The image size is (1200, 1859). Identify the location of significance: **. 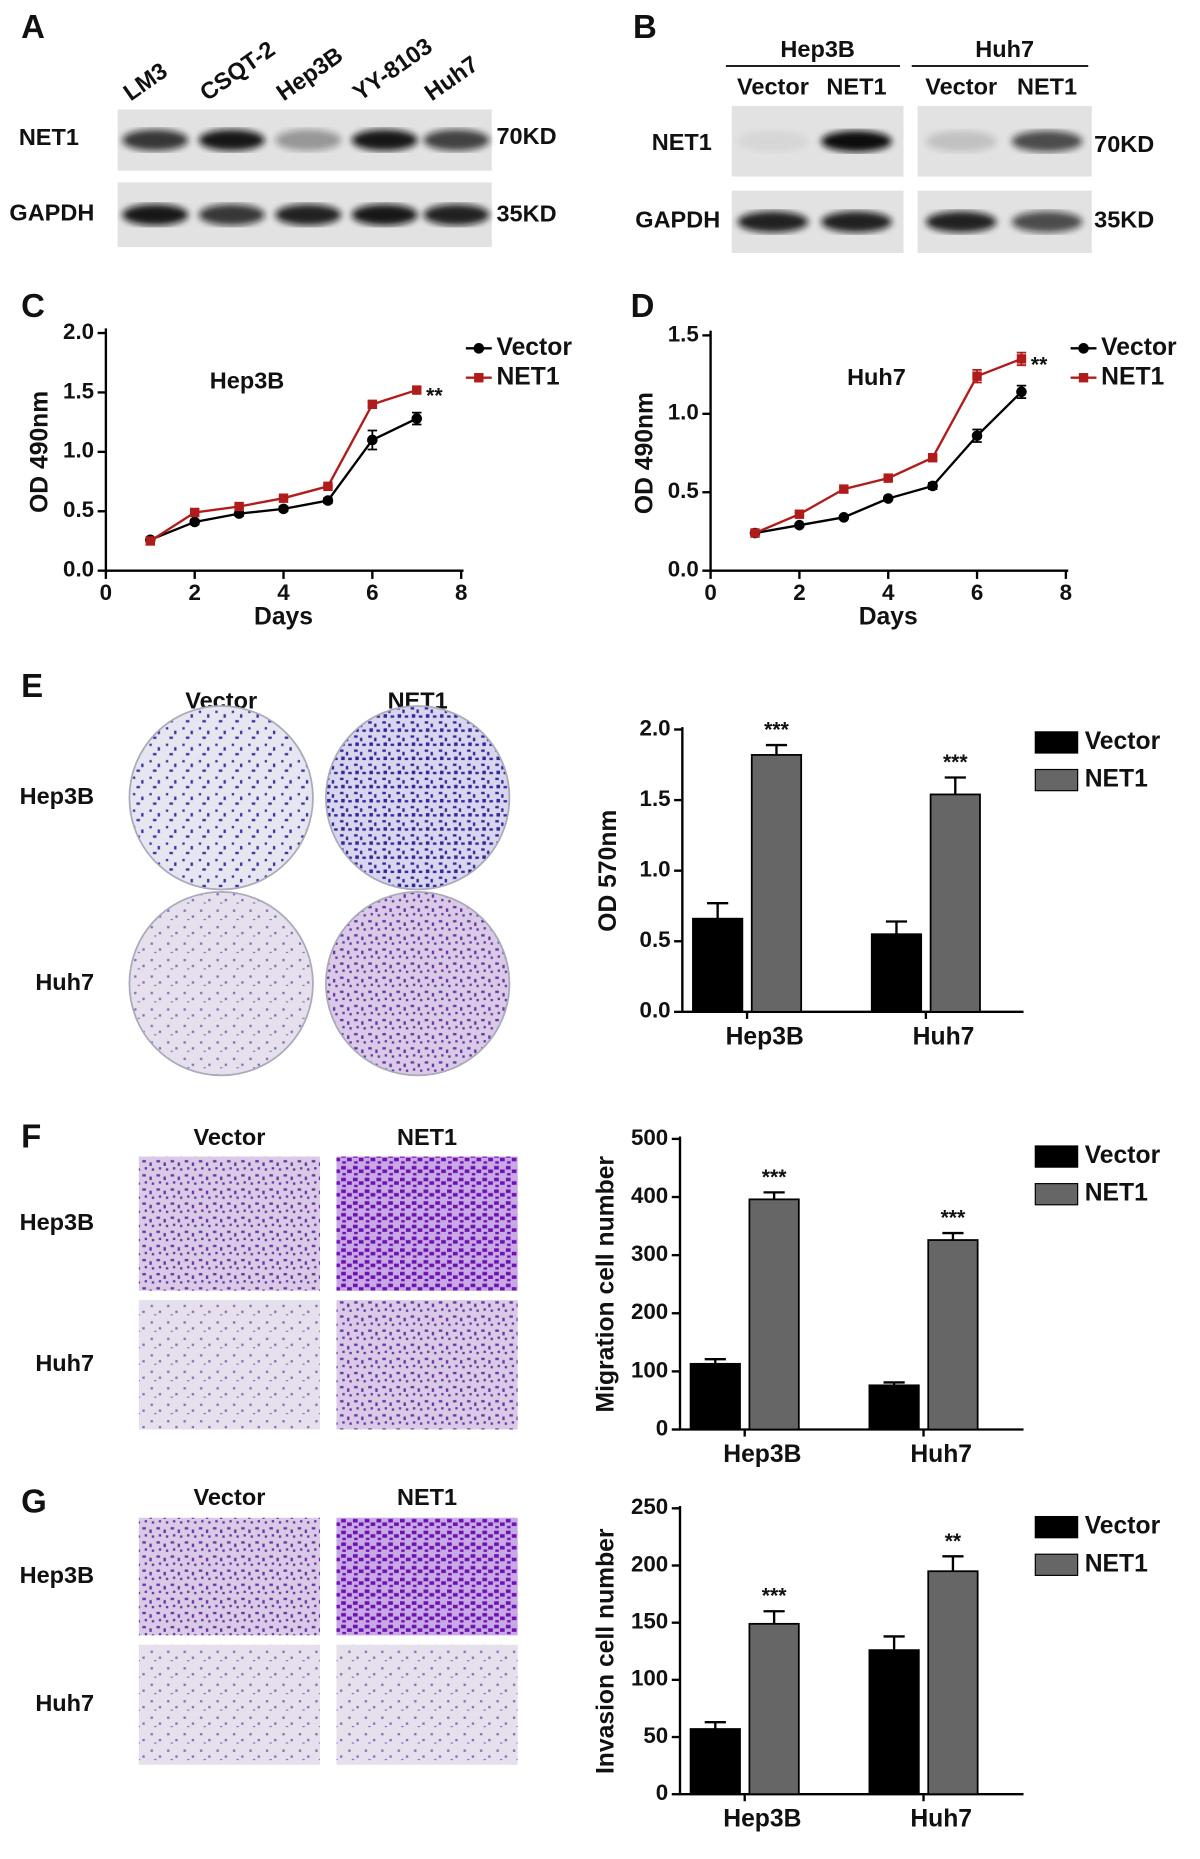
(953, 1541).